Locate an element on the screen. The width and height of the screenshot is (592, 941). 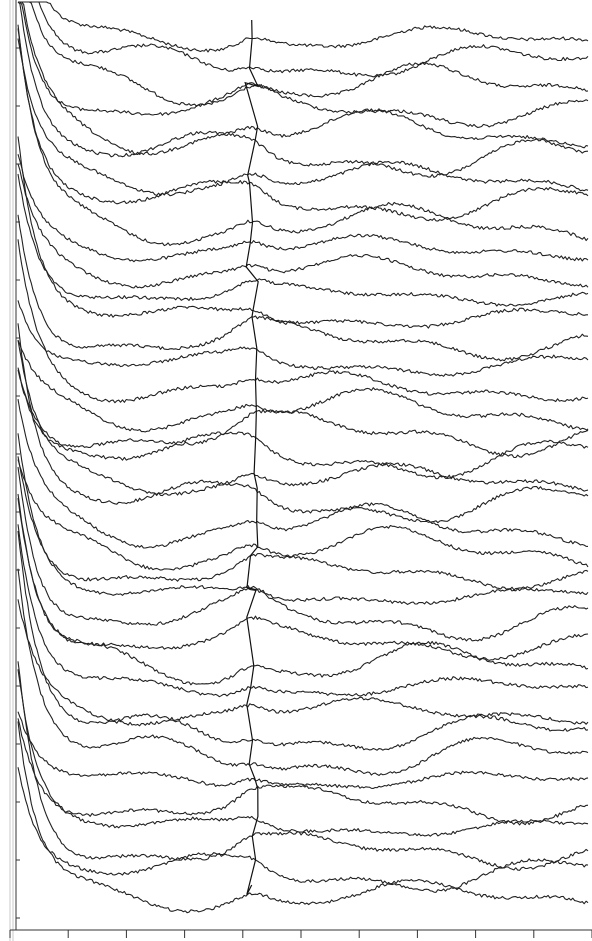
chart-frame is located at coordinates (11, 470).